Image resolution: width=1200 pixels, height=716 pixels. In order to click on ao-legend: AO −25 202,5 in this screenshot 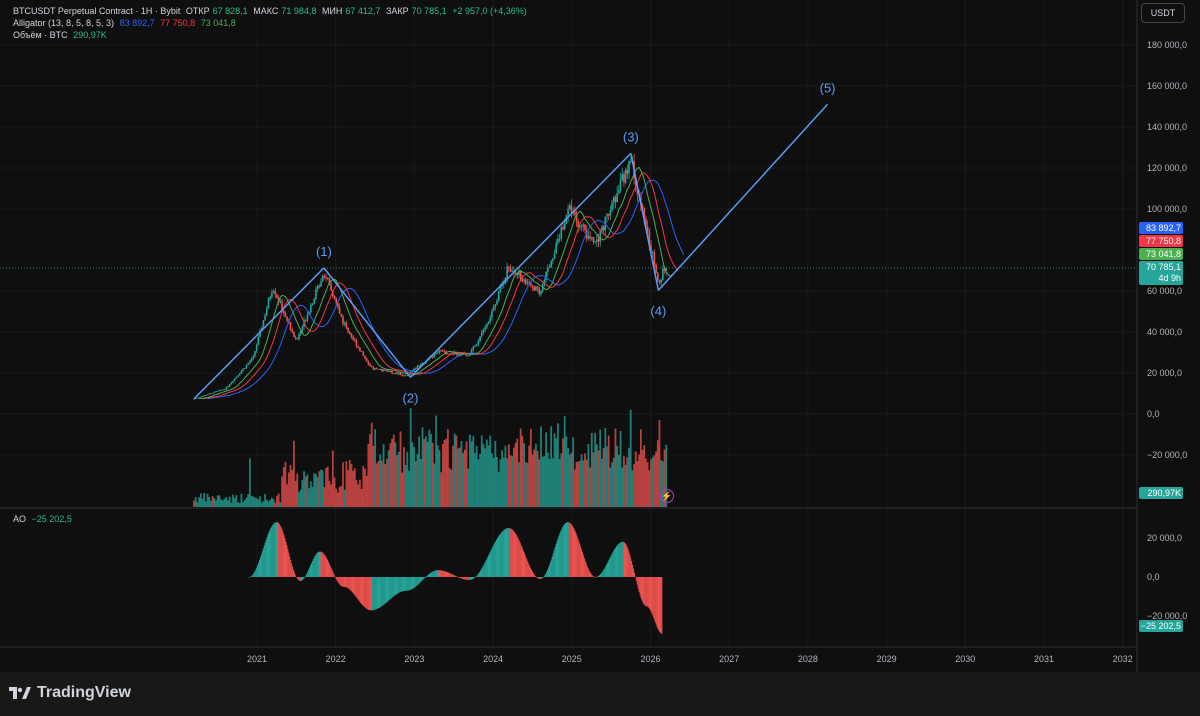, I will do `click(44, 519)`.